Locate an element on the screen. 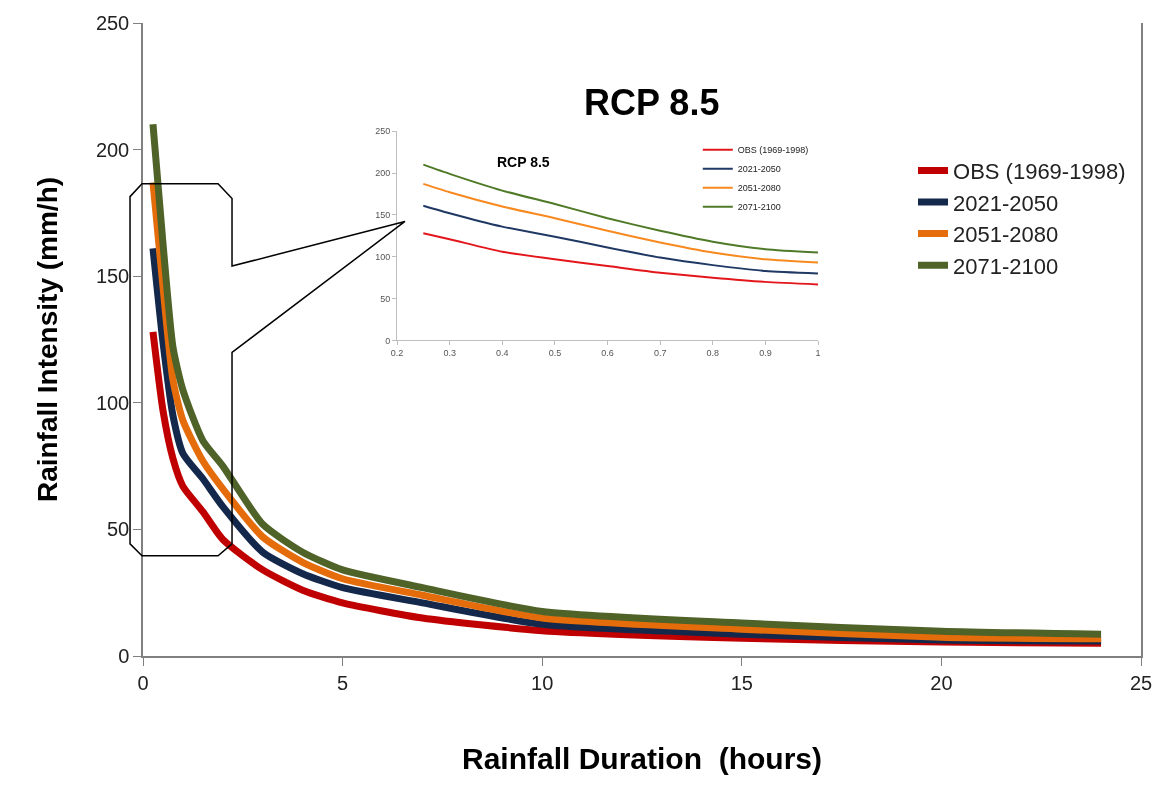 The width and height of the screenshot is (1168, 808). x-tick-label: 0.2 is located at coordinates (397, 353).